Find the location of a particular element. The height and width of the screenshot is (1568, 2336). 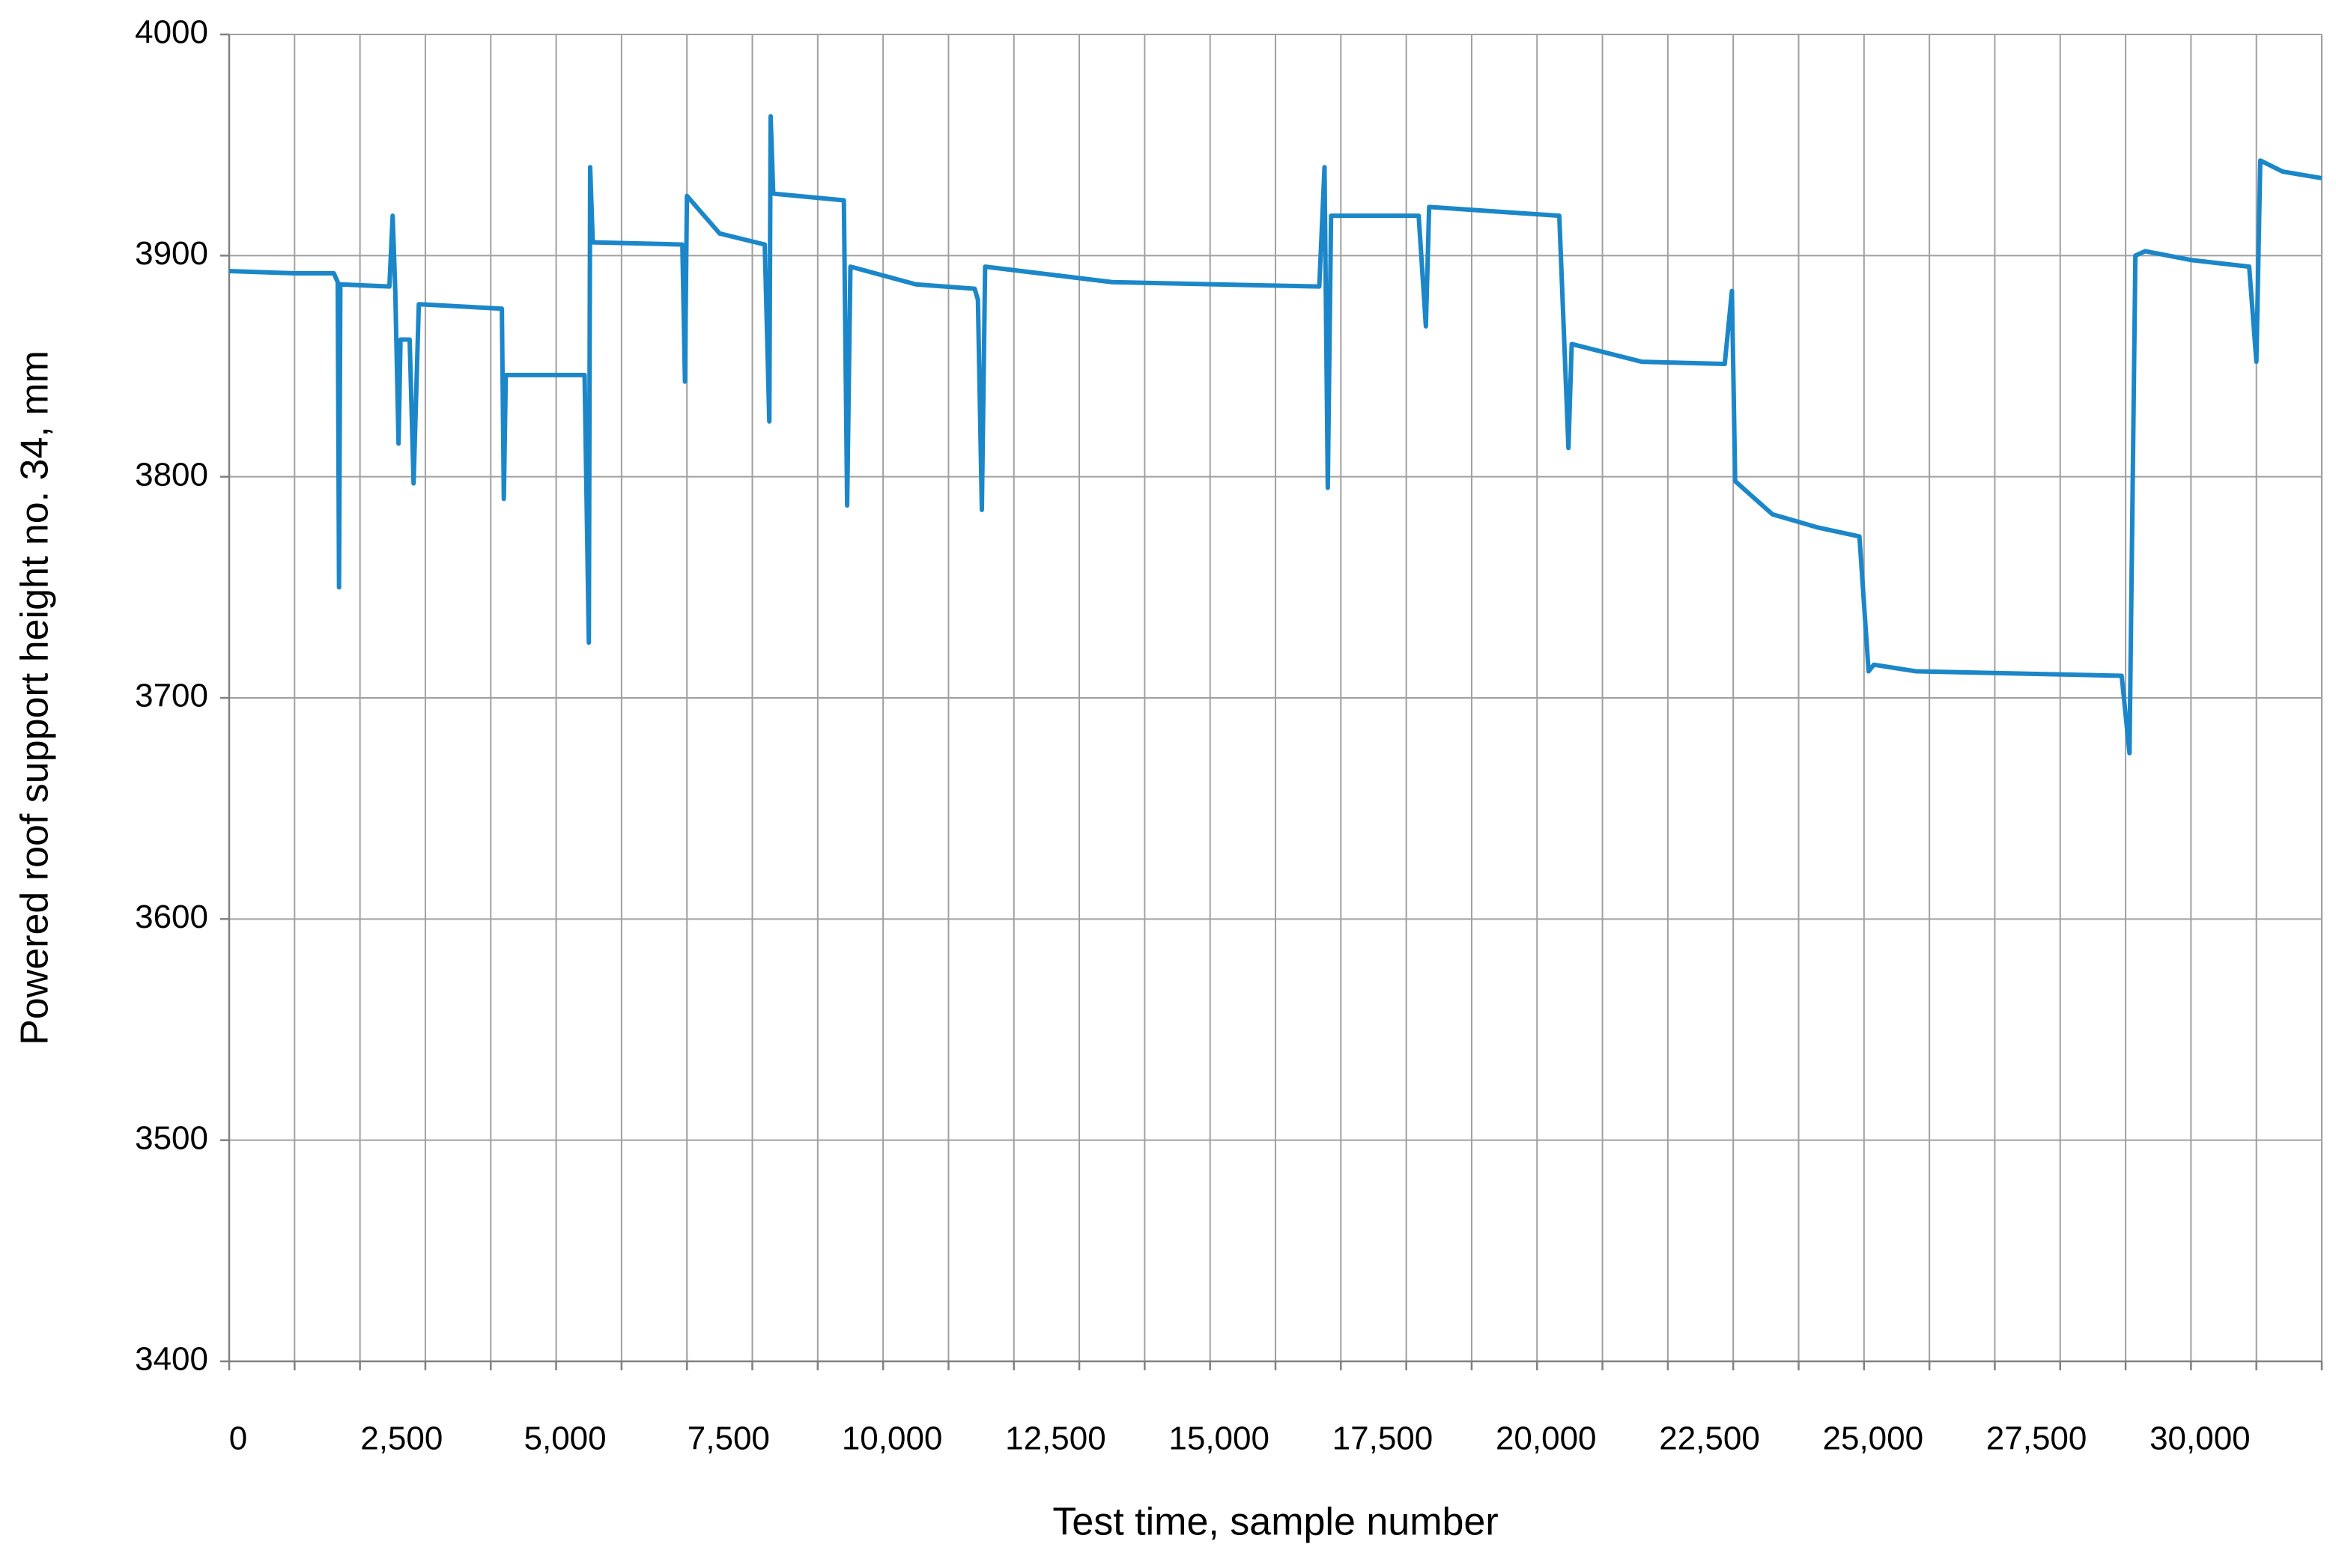

x-tick-label: 30,000 is located at coordinates (2200, 1438).